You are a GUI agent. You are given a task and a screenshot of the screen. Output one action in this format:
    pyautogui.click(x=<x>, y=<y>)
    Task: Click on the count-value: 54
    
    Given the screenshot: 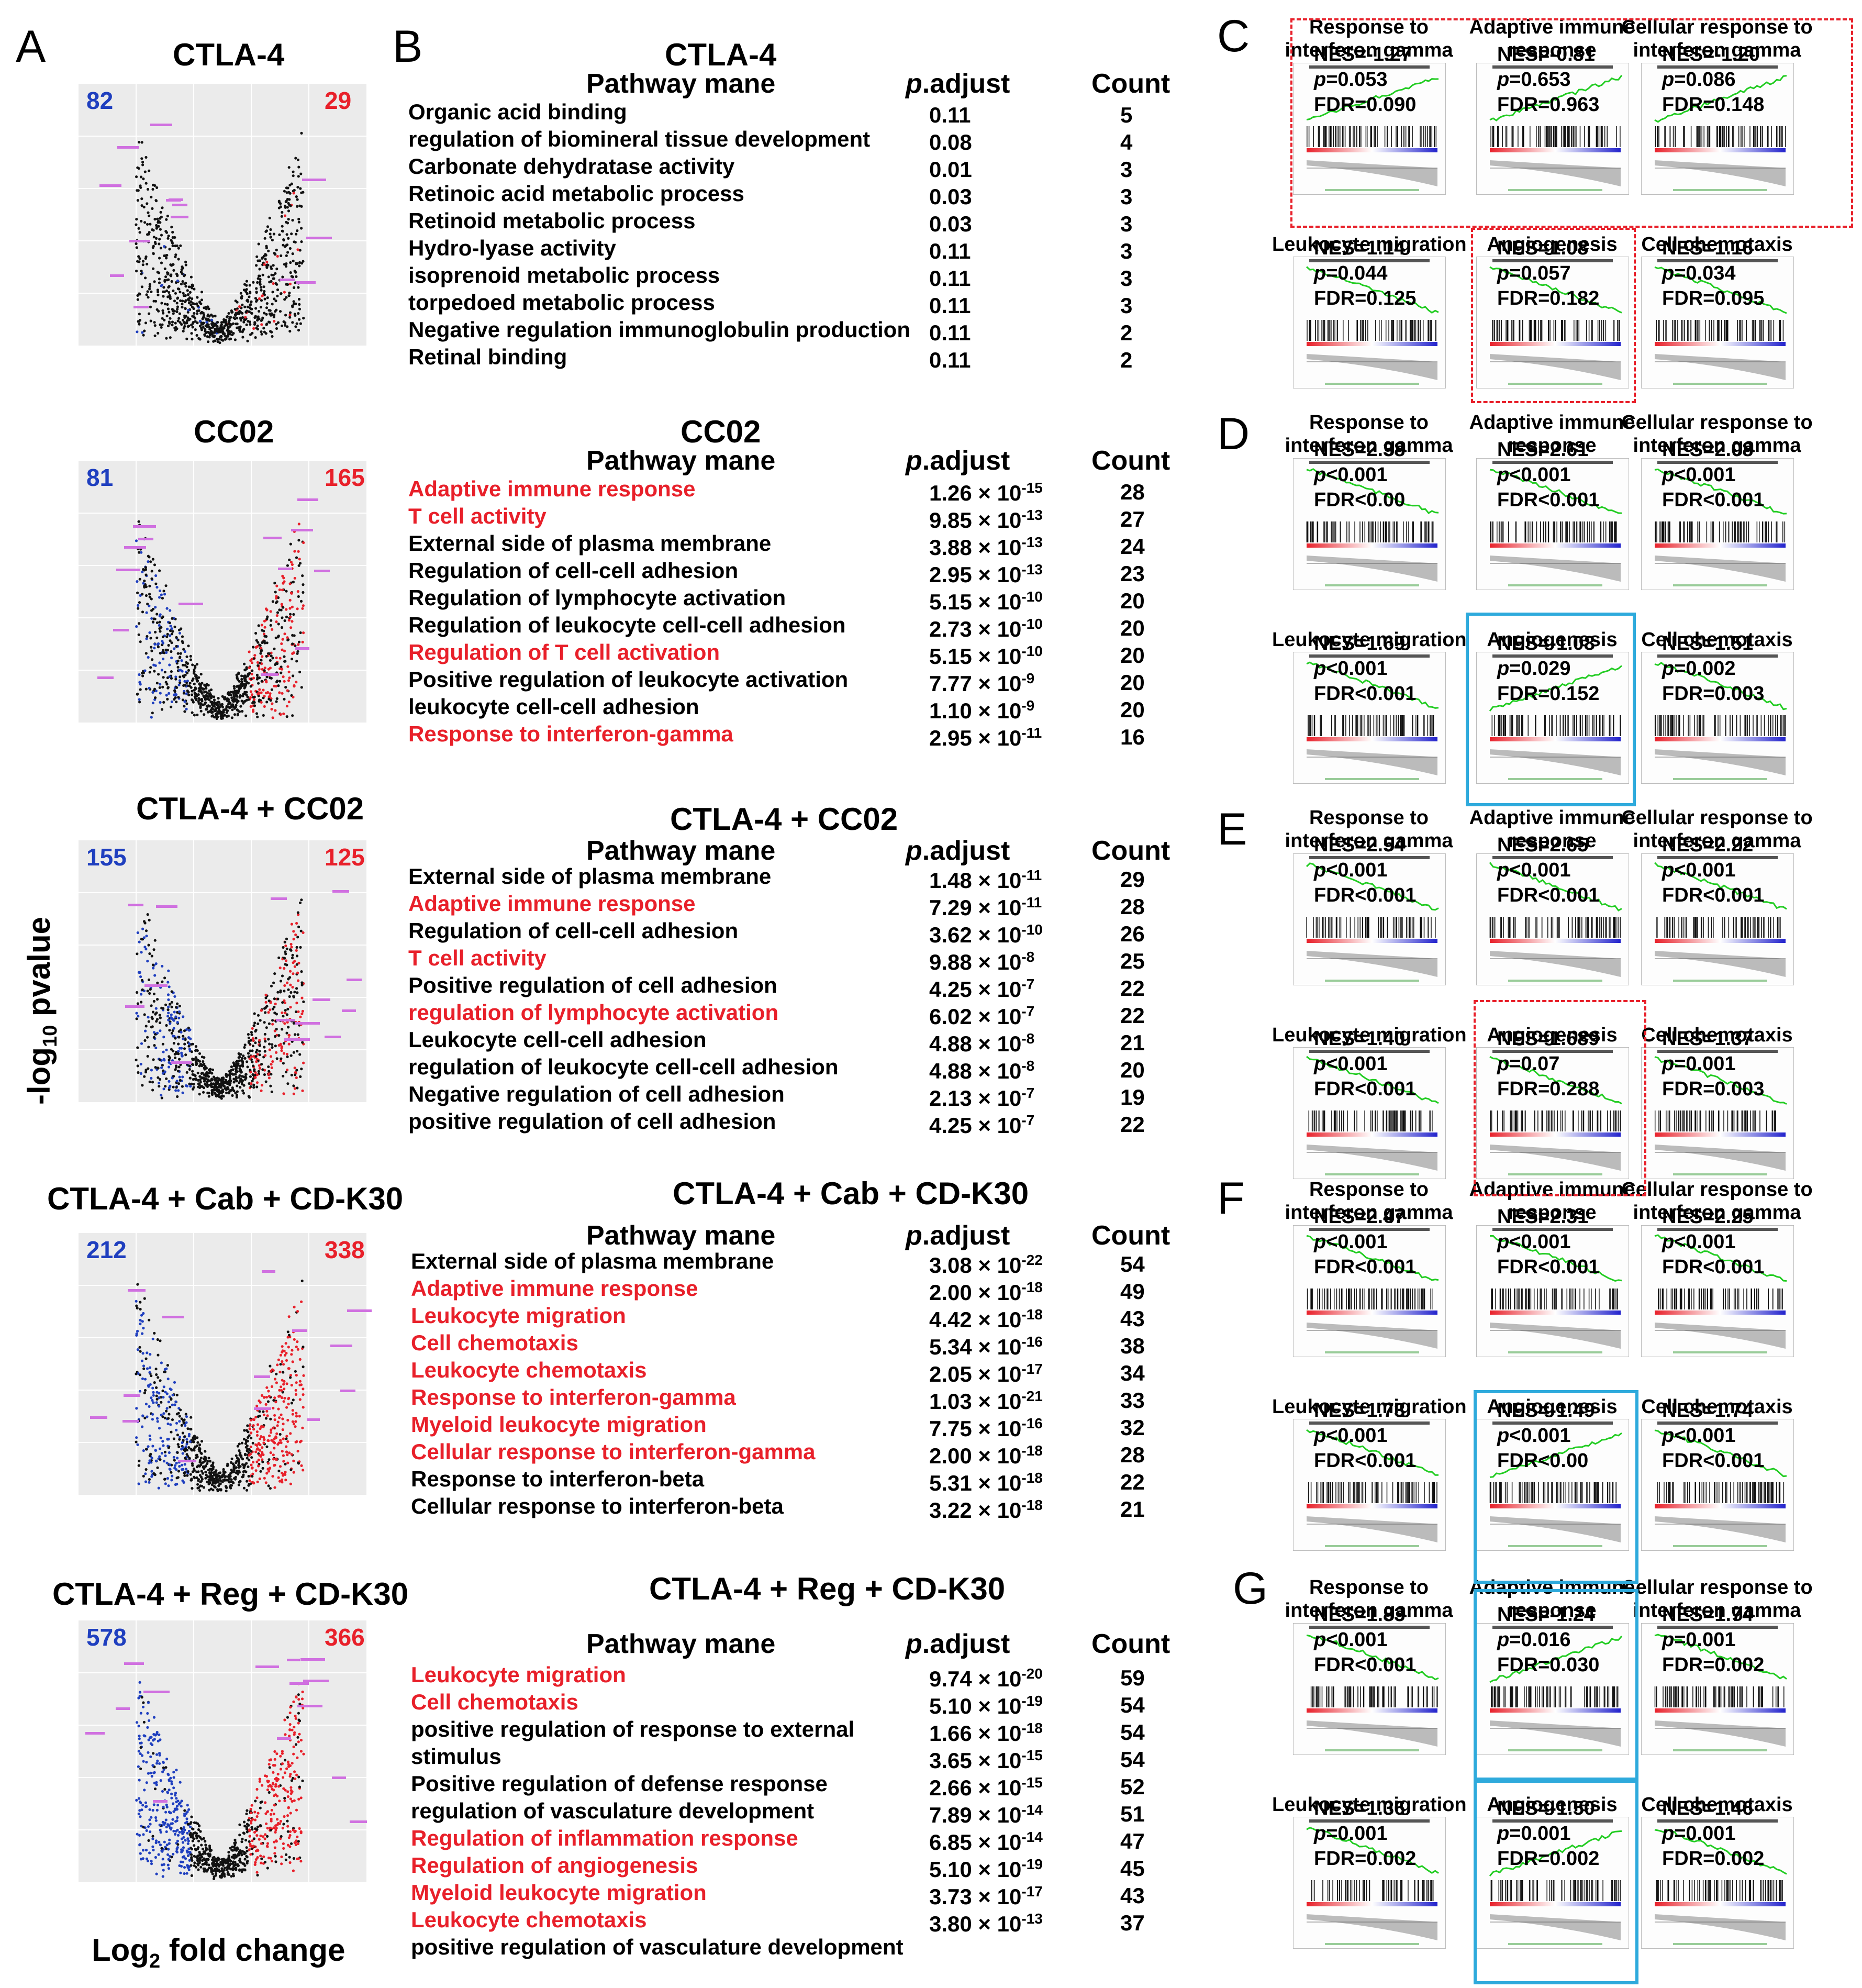 What is the action you would take?
    pyautogui.click(x=1132, y=1264)
    